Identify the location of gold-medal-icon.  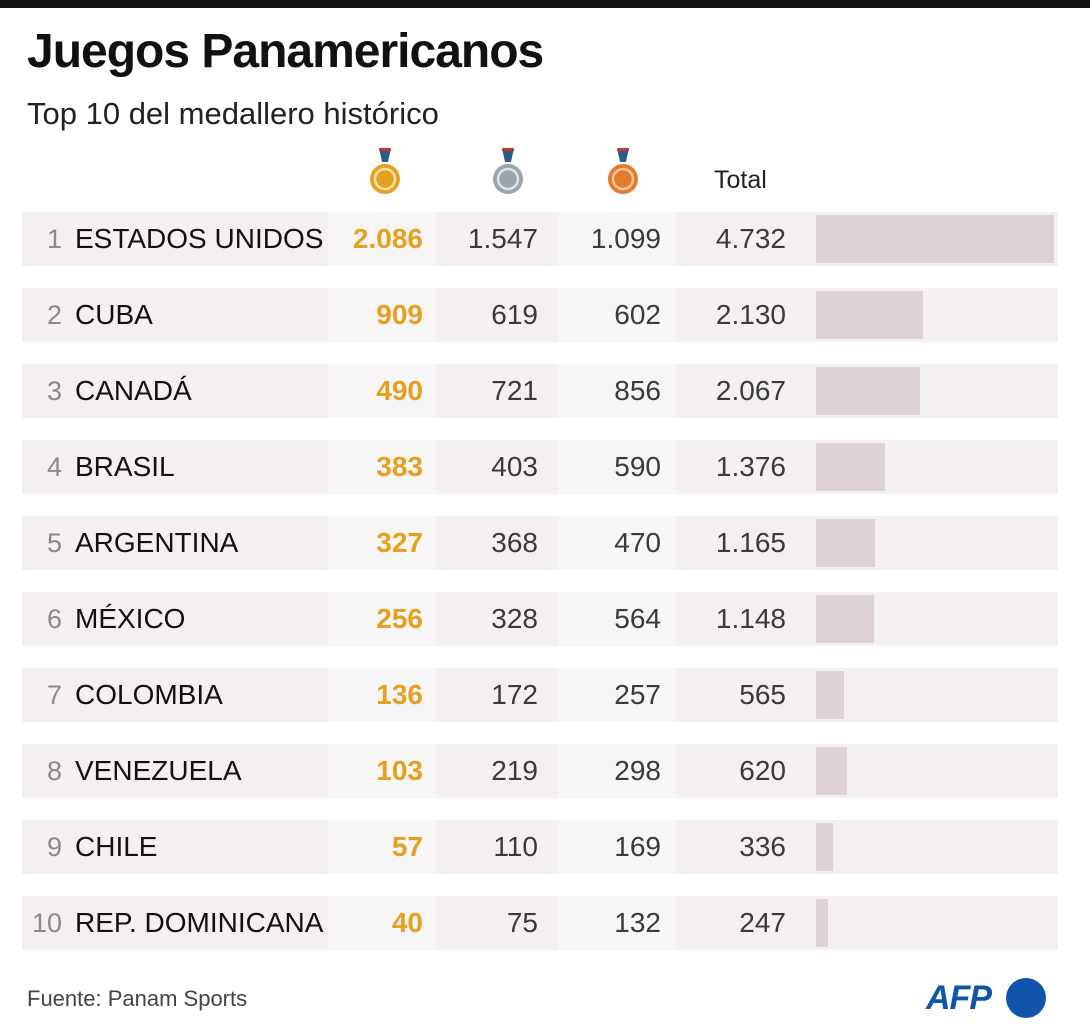
(385, 173).